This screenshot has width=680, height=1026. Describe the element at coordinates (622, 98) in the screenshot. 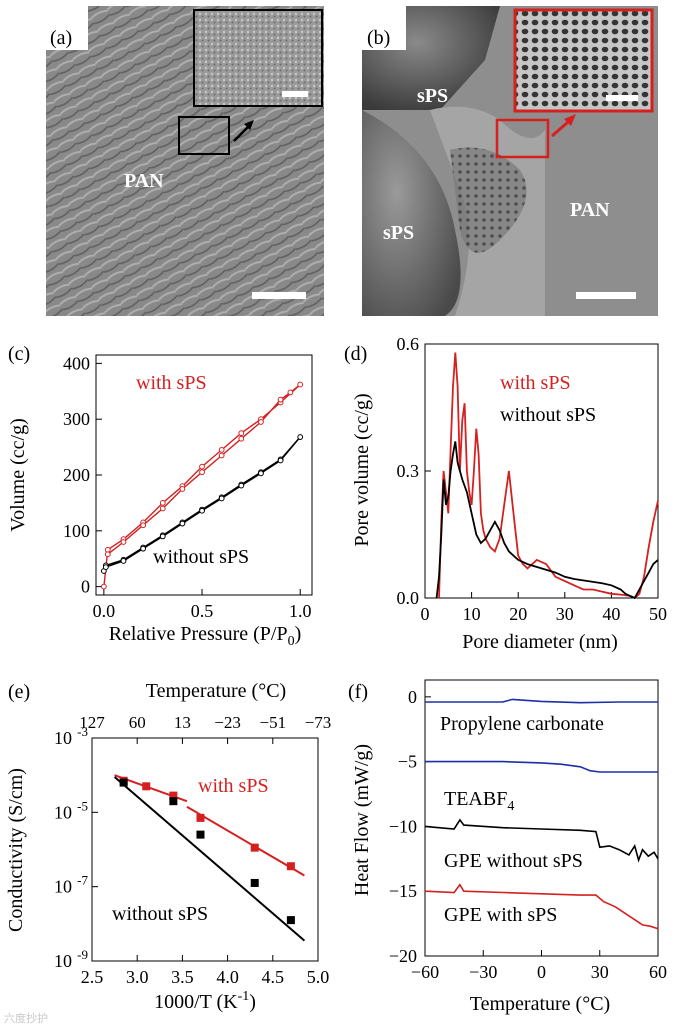

I see `scale-bar-inset-b` at that location.